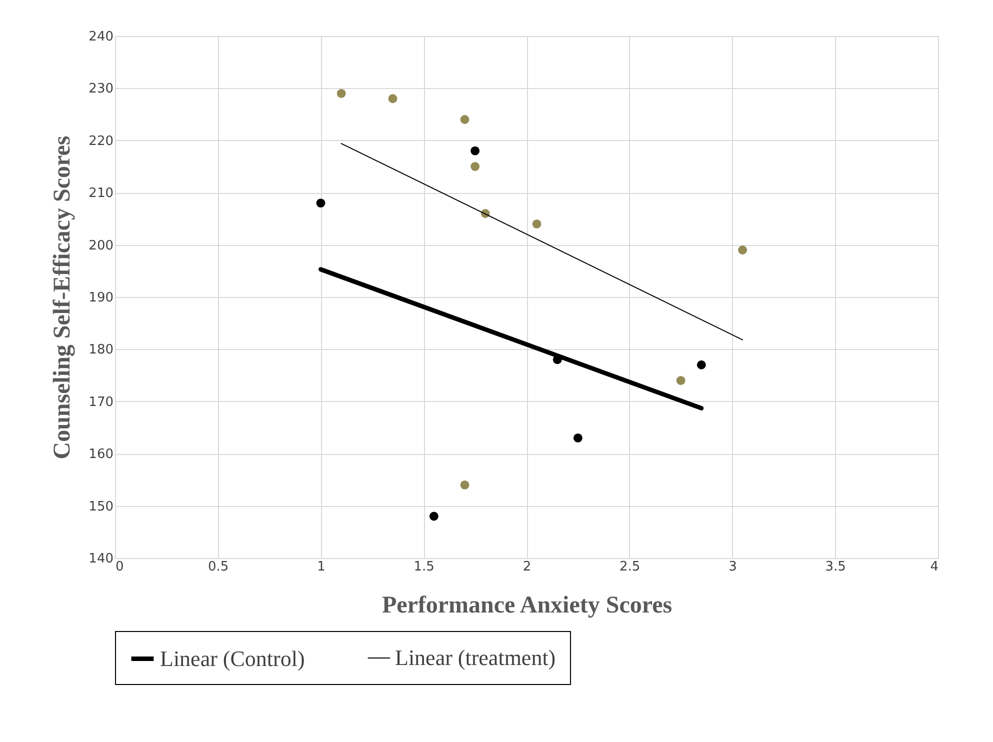 The width and height of the screenshot is (993, 742). What do you see at coordinates (321, 567) in the screenshot?
I see `x-tick-label: 1` at bounding box center [321, 567].